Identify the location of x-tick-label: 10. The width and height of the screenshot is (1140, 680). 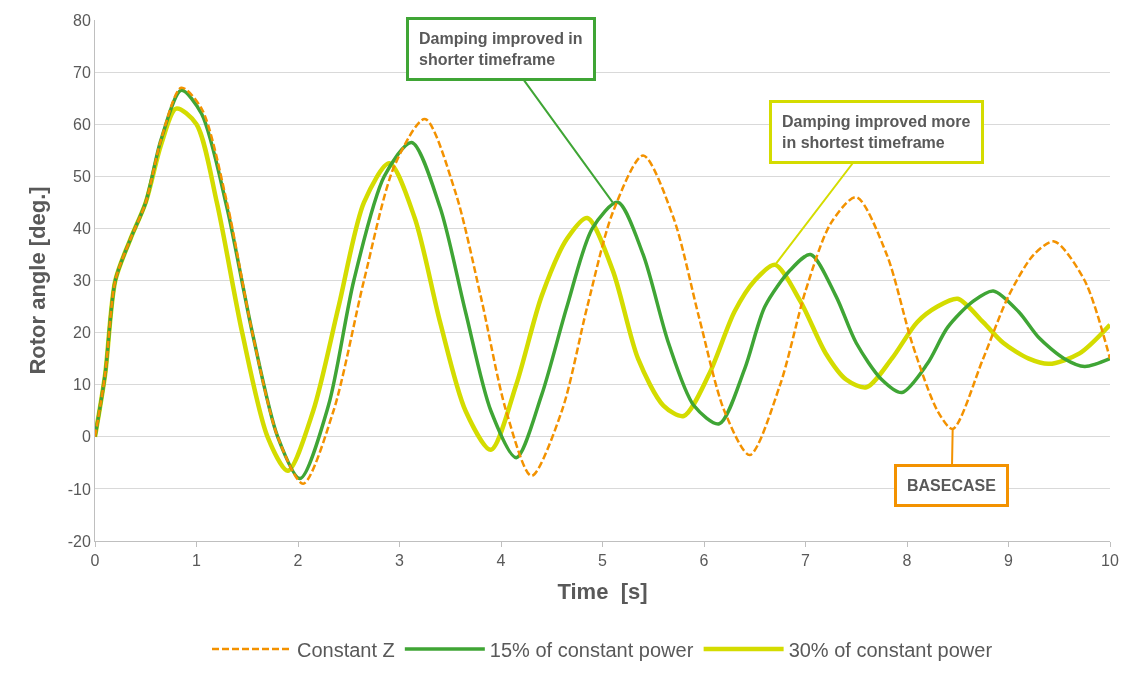
(1110, 561).